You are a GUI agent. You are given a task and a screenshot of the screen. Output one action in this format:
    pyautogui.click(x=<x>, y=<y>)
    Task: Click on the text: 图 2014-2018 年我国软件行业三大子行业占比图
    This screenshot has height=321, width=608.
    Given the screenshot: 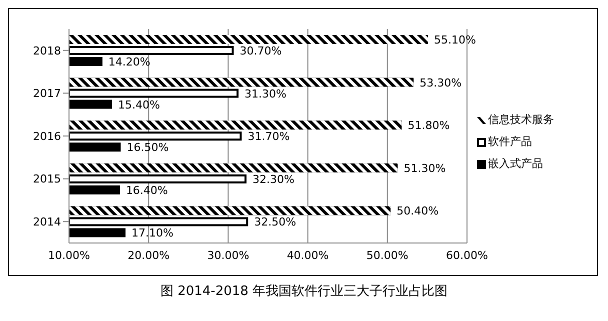 What is the action you would take?
    pyautogui.click(x=304, y=291)
    